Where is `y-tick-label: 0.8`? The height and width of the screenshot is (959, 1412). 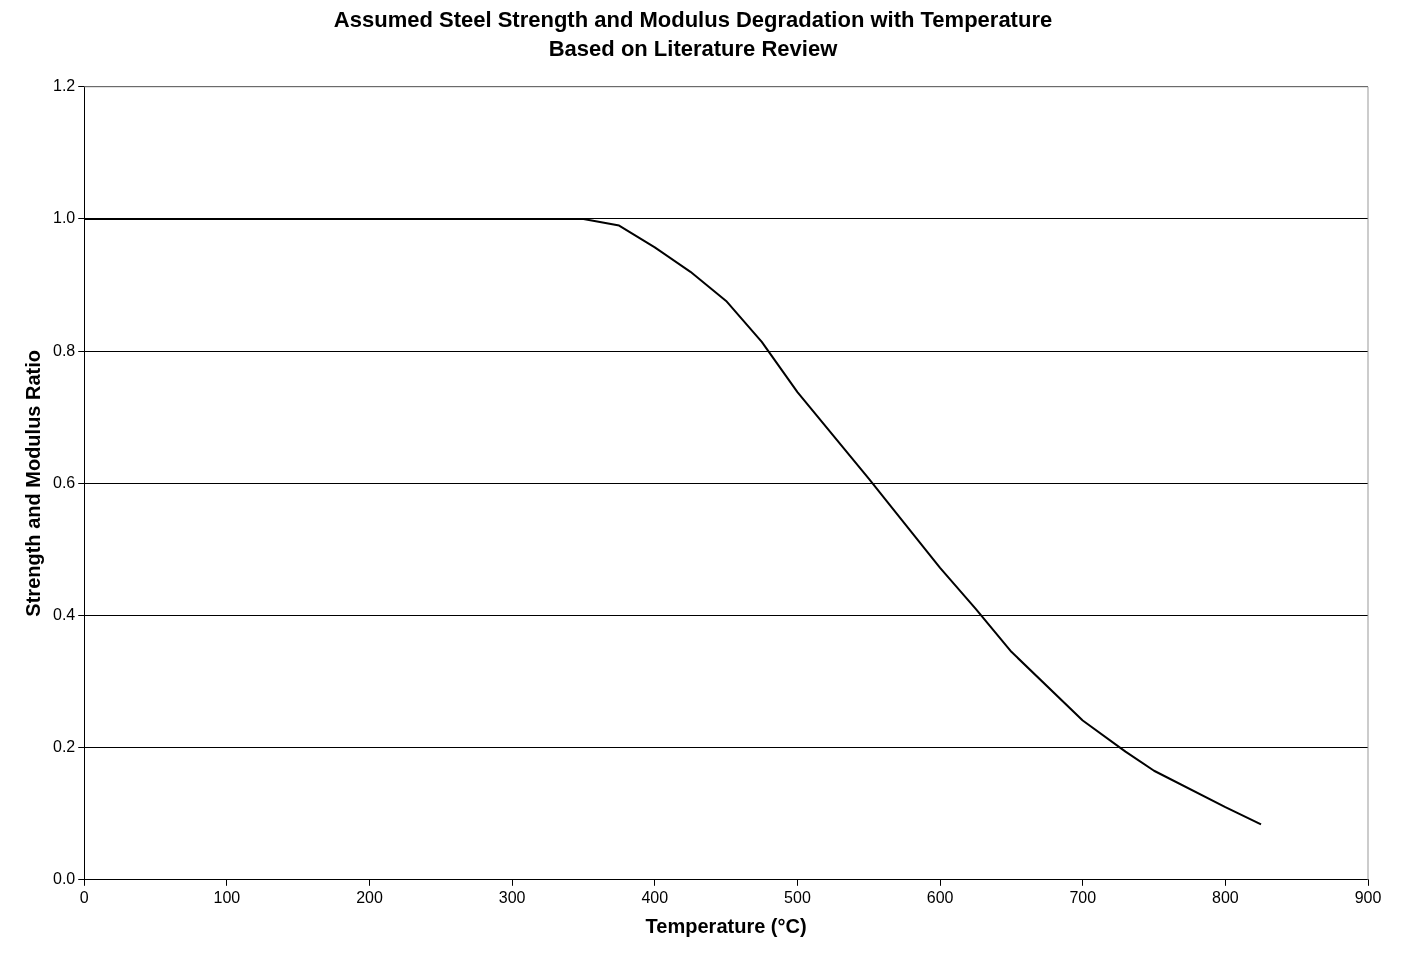
y-tick-label: 0.8 is located at coordinates (64, 350).